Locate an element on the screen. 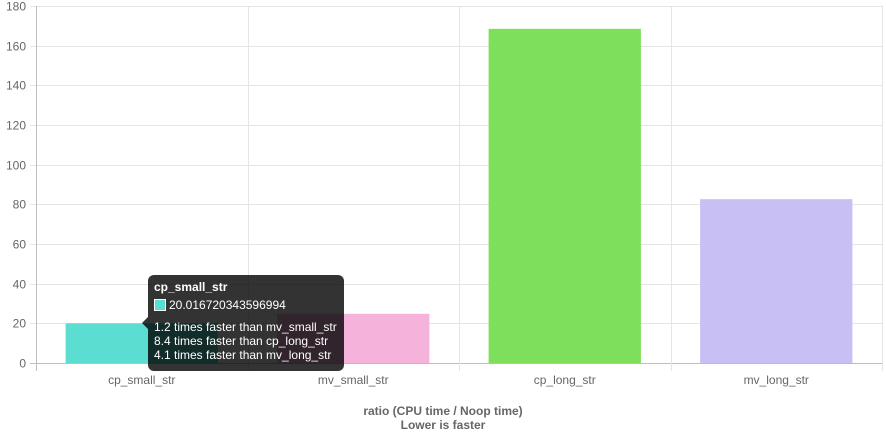  x-tick-label: mv_small_str is located at coordinates (353, 380).